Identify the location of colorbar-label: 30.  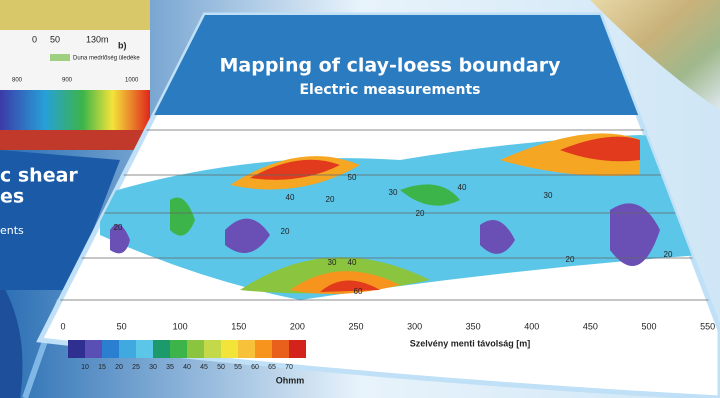
(153, 367).